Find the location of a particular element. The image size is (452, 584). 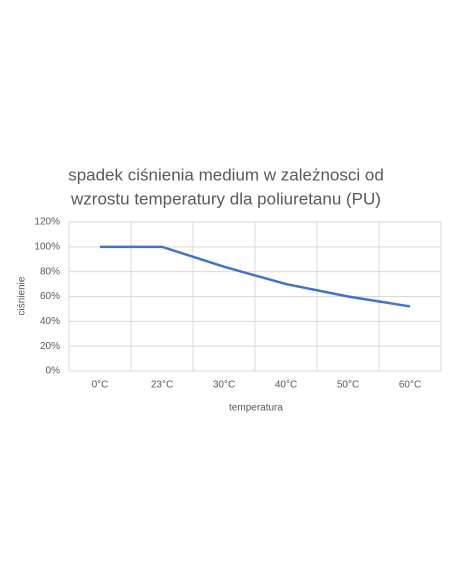

x-tick-label: 23°C is located at coordinates (162, 385).